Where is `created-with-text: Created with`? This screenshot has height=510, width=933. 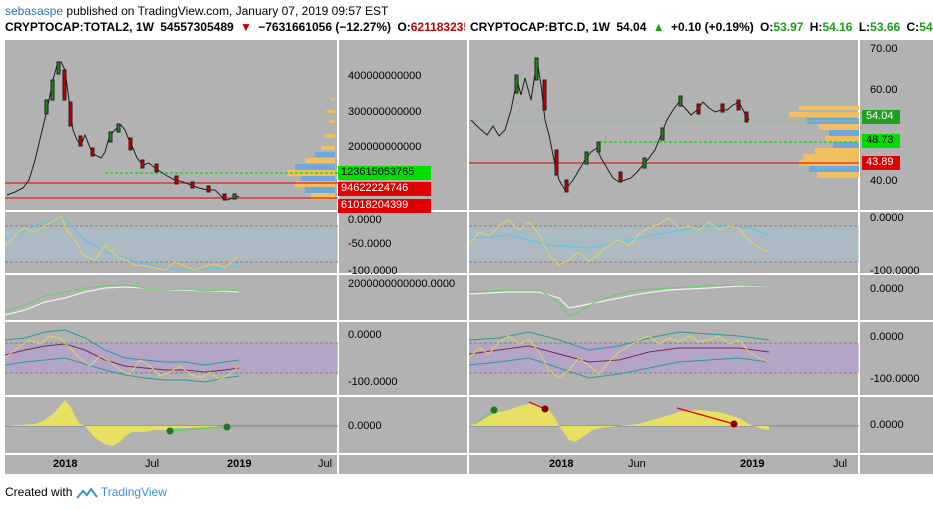
created-with-text: Created with is located at coordinates (39, 492).